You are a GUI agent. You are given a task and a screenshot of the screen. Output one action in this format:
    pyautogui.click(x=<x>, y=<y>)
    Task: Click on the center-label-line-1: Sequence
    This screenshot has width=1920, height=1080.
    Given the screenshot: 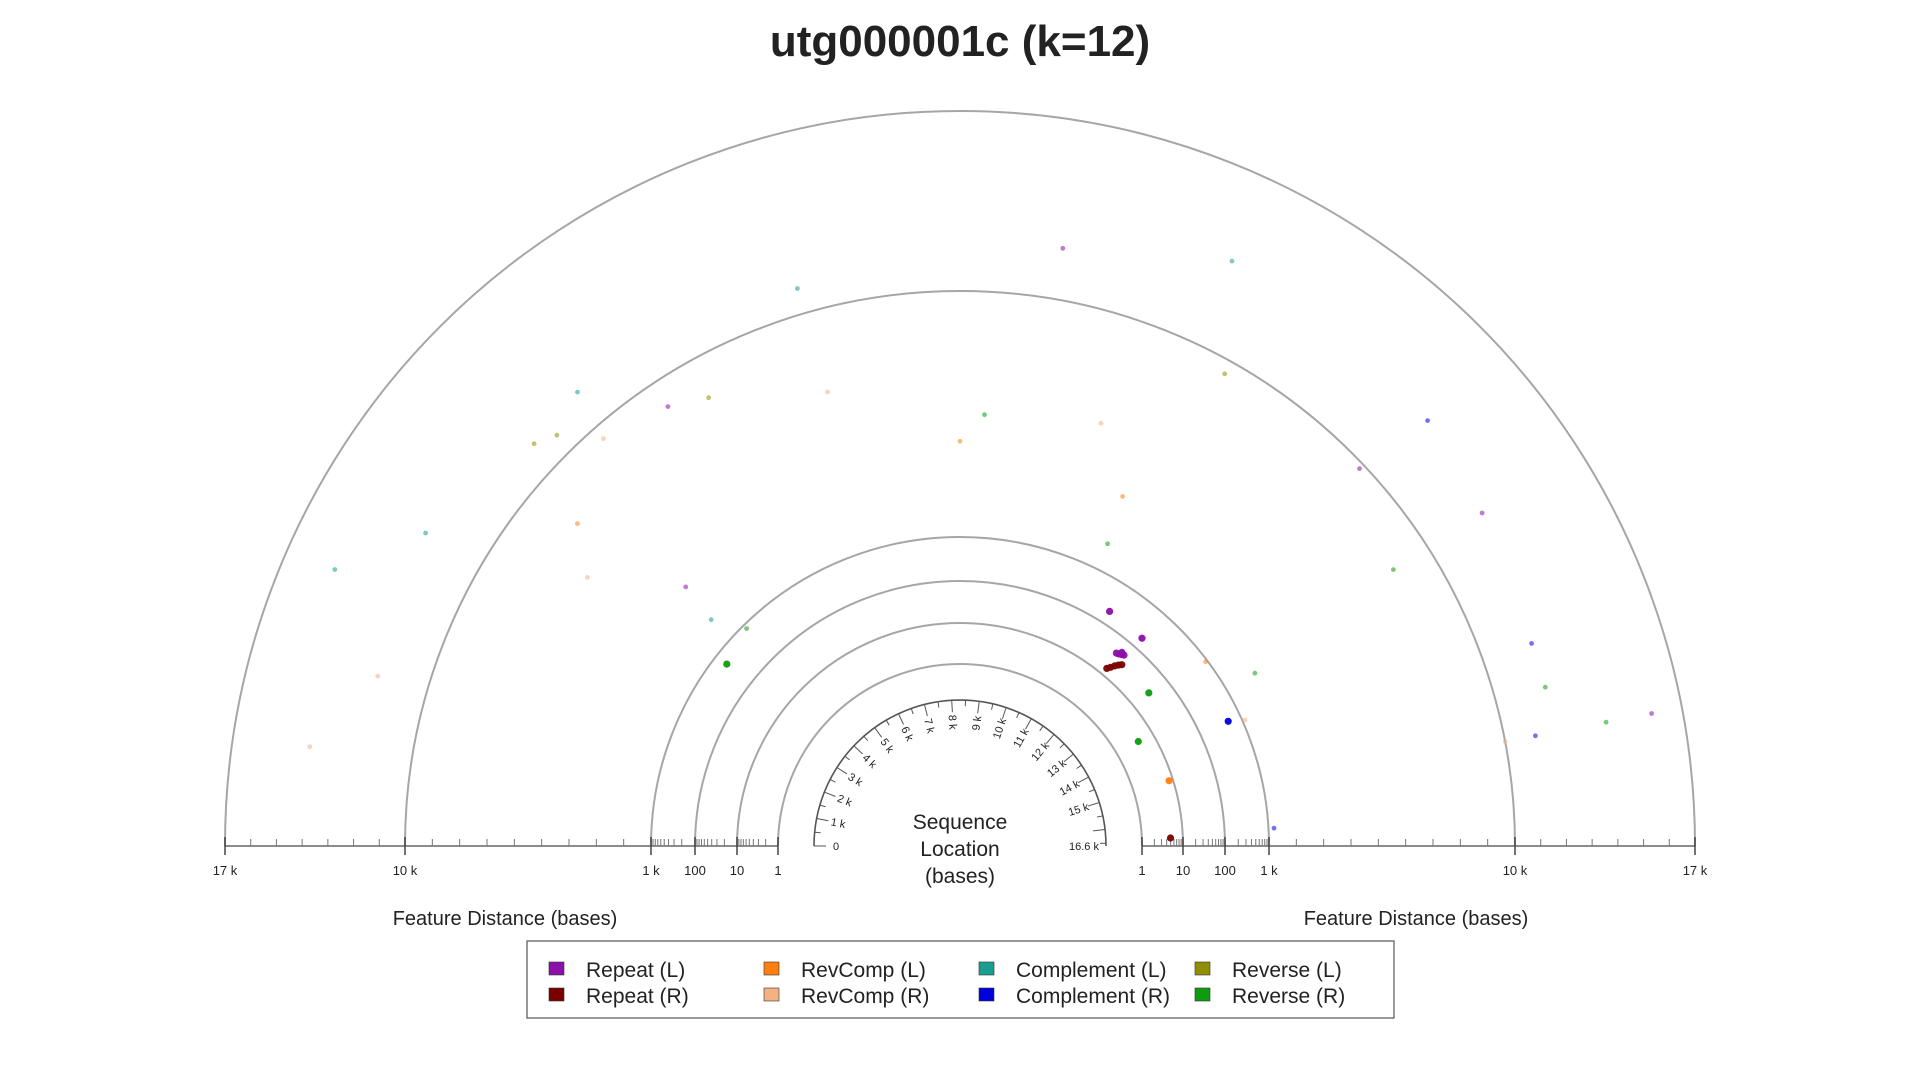 What is the action you would take?
    pyautogui.click(x=960, y=822)
    